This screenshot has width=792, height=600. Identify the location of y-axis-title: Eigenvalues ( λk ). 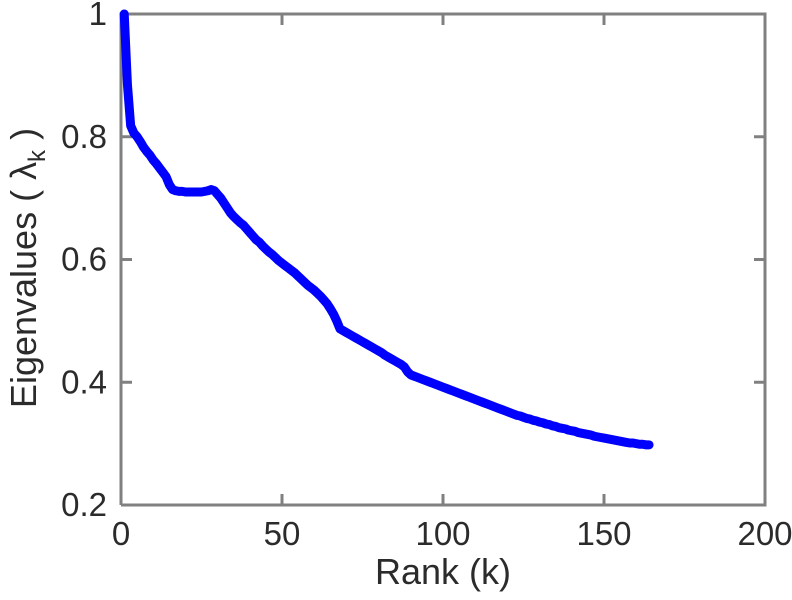
(27, 268).